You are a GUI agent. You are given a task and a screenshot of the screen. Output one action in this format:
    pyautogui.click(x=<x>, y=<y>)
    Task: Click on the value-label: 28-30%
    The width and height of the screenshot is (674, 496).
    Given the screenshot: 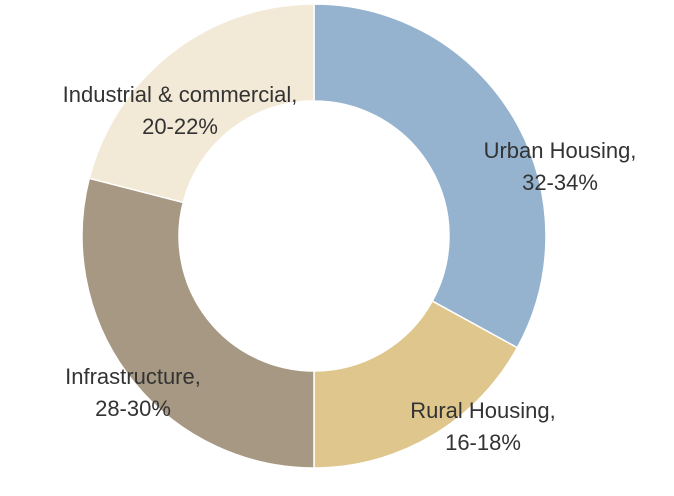 What is the action you would take?
    pyautogui.click(x=133, y=408)
    